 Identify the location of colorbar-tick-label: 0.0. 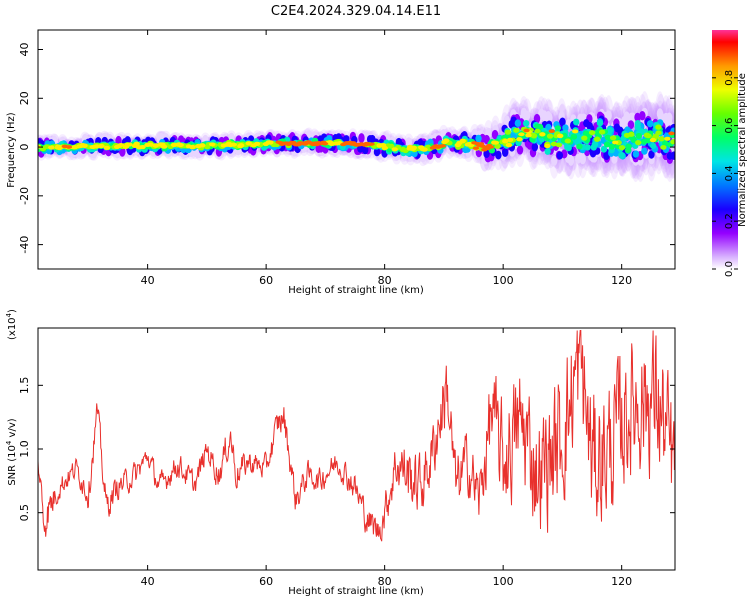
(729, 269).